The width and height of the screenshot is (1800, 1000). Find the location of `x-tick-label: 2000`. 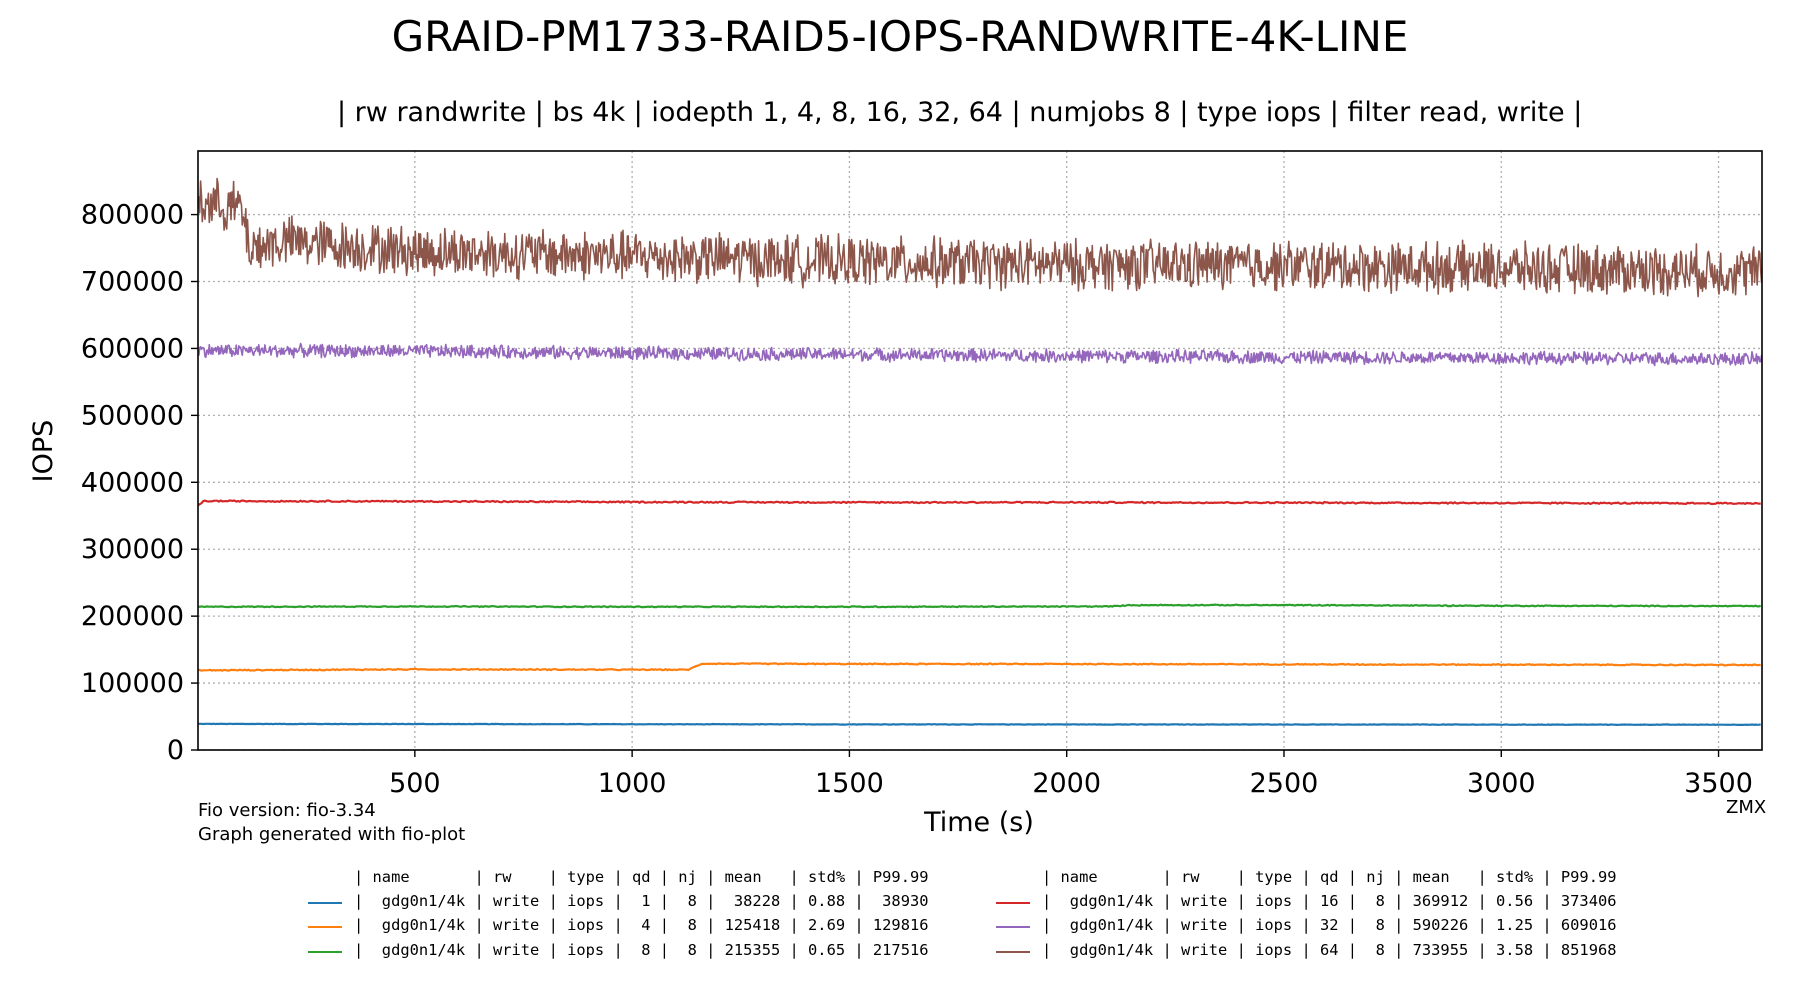

x-tick-label: 2000 is located at coordinates (1066, 783).